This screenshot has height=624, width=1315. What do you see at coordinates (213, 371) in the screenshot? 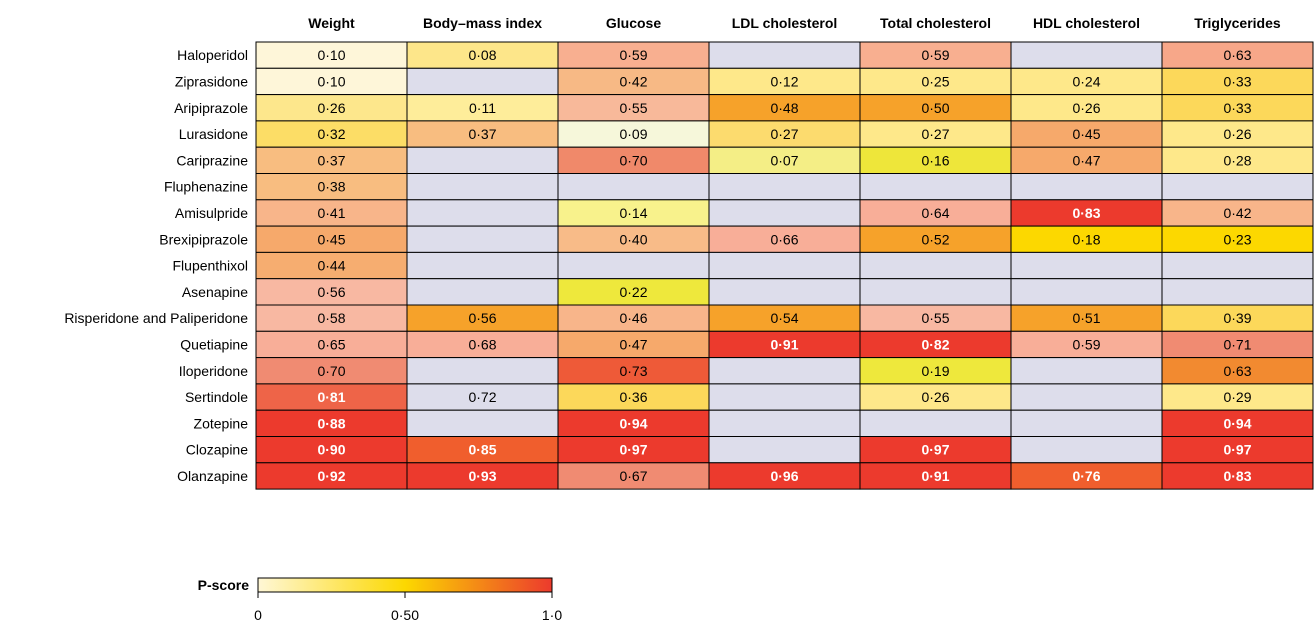
I see `row-label-iloperidone: Iloperidone` at bounding box center [213, 371].